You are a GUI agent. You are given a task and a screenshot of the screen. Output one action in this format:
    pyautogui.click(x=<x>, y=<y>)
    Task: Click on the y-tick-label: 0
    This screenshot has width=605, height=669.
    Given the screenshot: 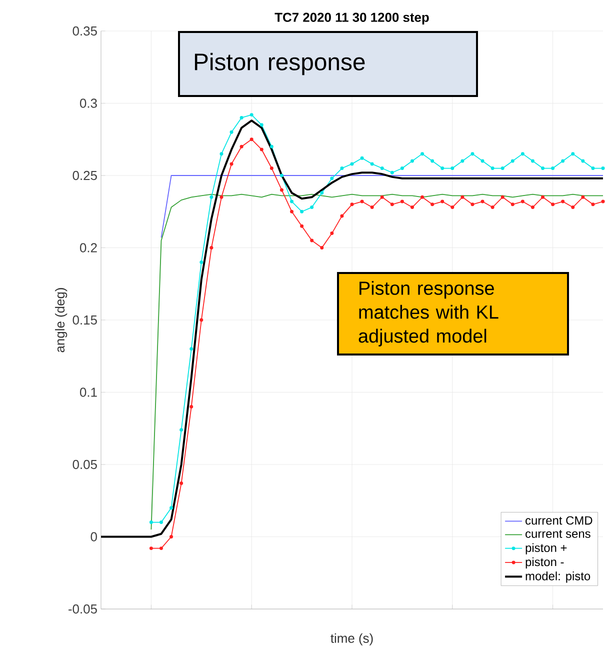 What is the action you would take?
    pyautogui.click(x=93, y=537)
    